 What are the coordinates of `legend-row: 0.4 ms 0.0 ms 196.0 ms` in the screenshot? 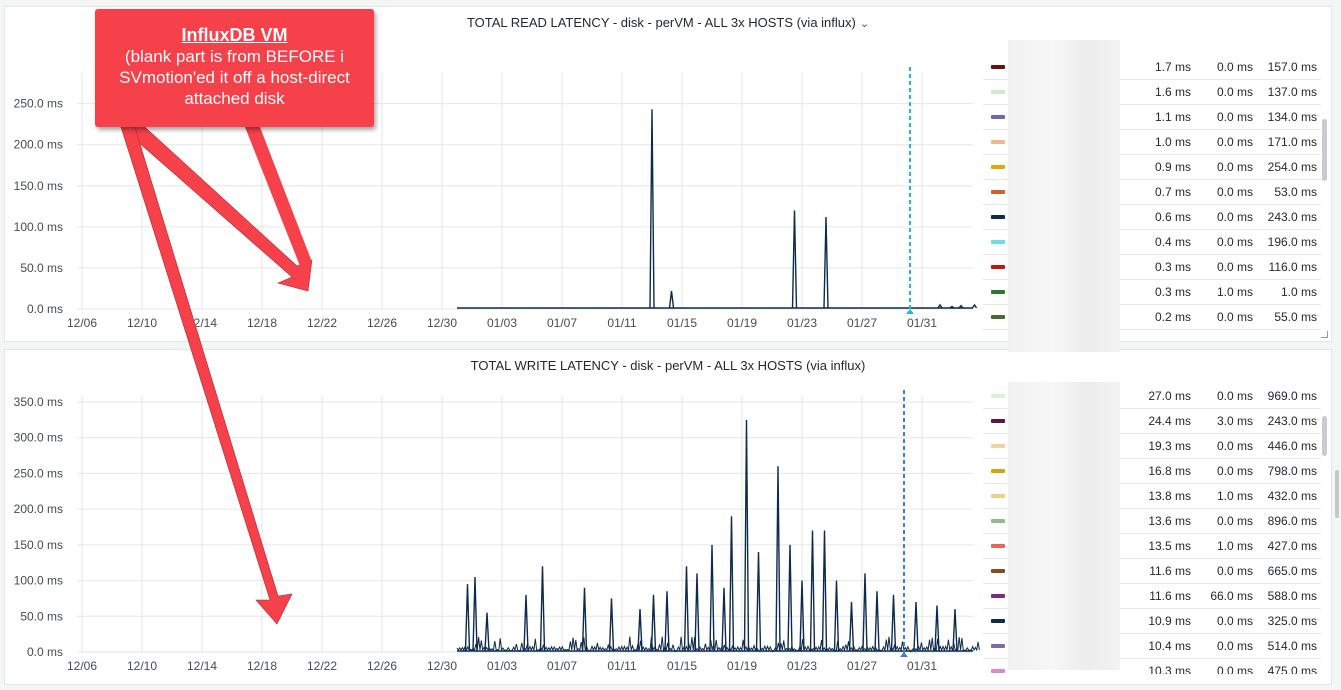 It's located at (1152, 242).